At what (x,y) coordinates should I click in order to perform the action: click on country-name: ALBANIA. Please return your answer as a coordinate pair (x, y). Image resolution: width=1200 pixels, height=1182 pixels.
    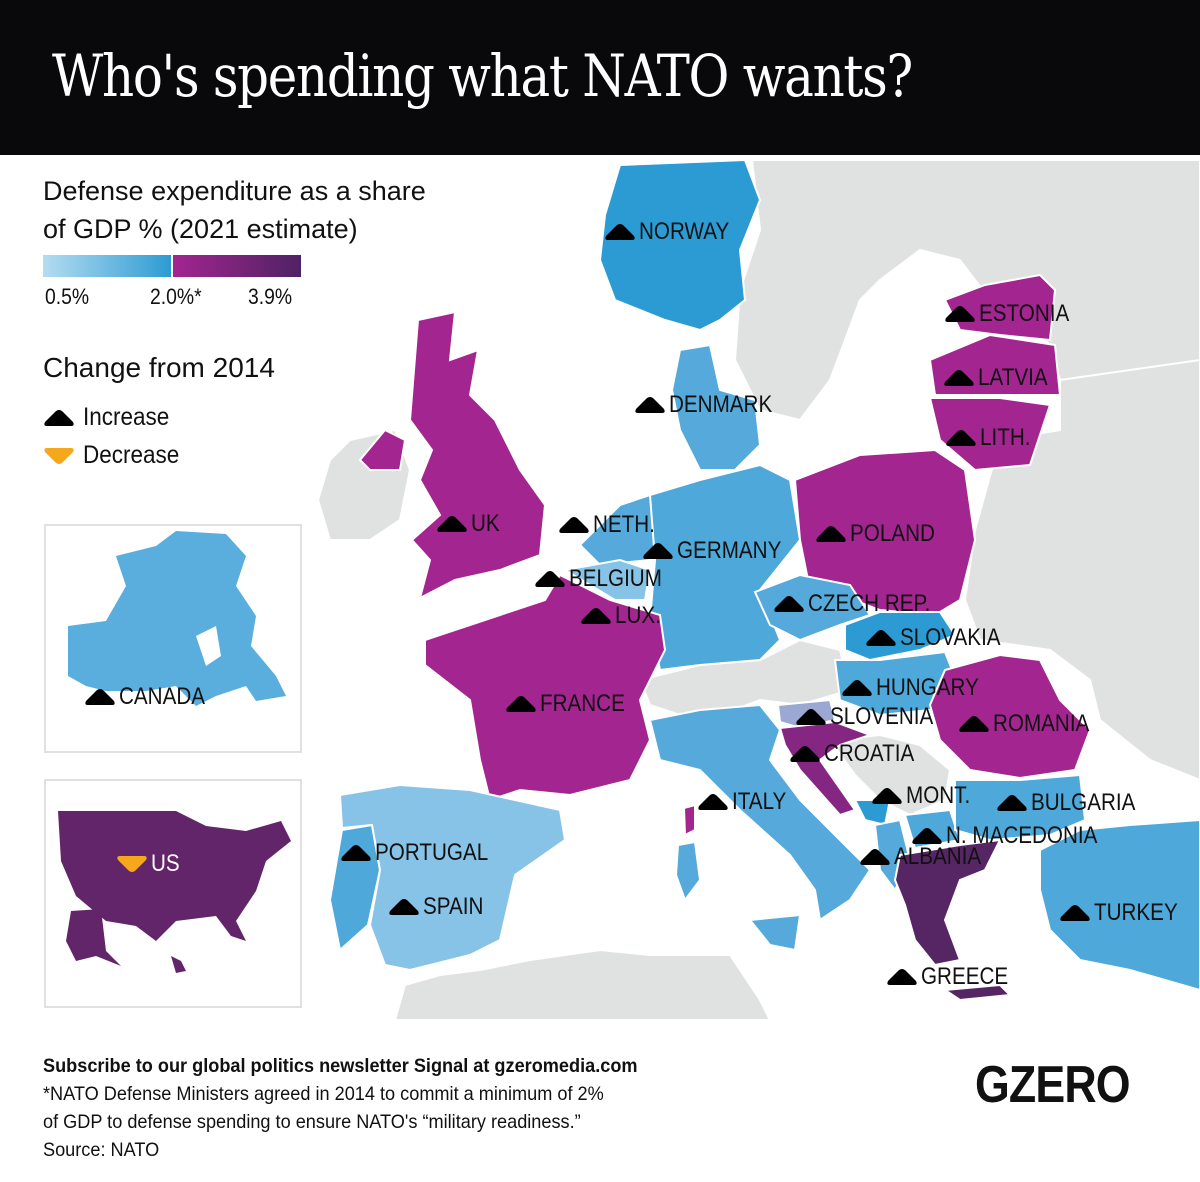
    Looking at the image, I should click on (938, 856).